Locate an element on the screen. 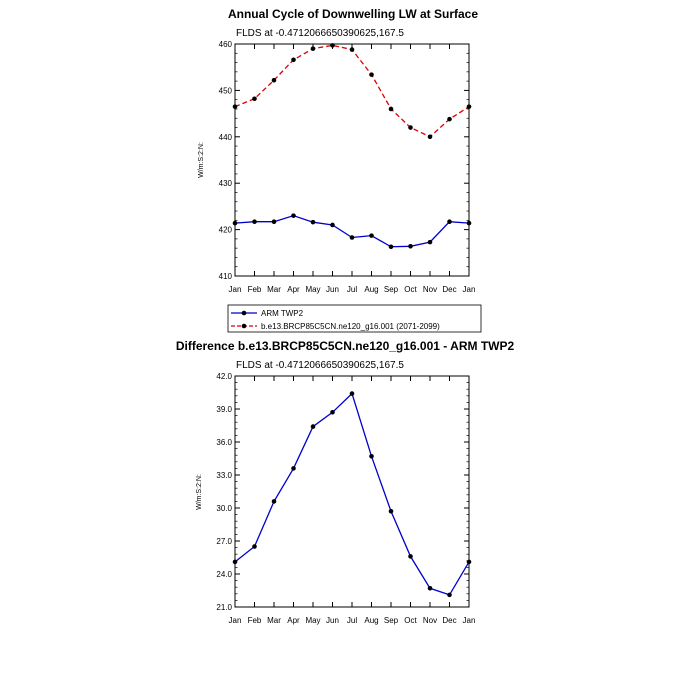 The height and width of the screenshot is (675, 675). chart-1-frame is located at coordinates (352, 160).